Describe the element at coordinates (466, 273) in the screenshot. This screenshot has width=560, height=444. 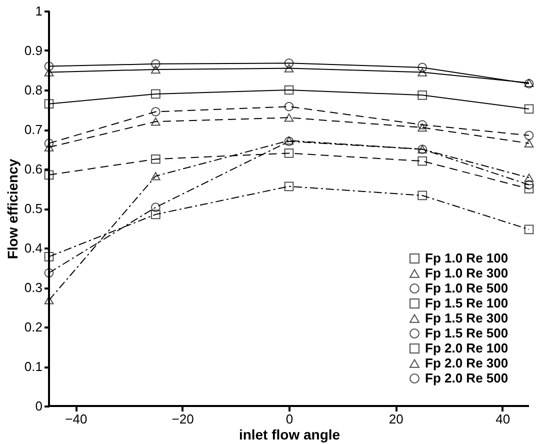
I see `legend-label: Fp 1.0 Re 300` at that location.